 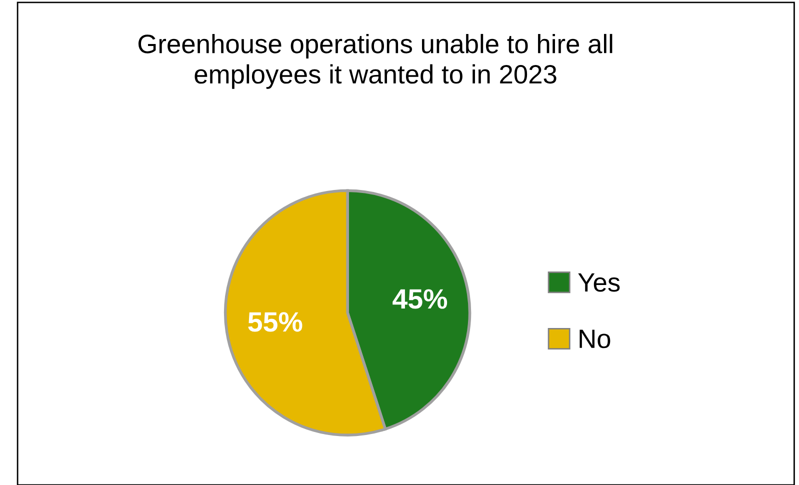 I want to click on data-label: 45%, so click(x=420, y=299).